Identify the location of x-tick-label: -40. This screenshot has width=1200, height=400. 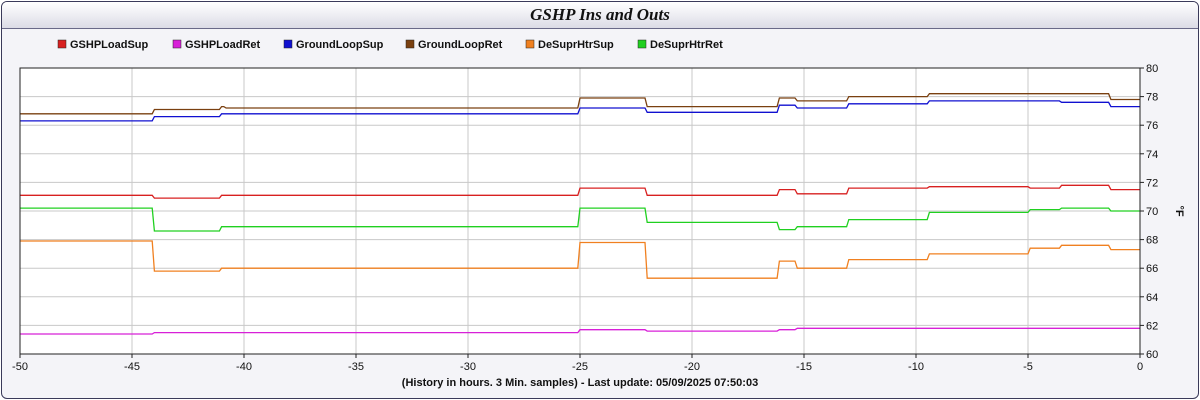
(244, 367).